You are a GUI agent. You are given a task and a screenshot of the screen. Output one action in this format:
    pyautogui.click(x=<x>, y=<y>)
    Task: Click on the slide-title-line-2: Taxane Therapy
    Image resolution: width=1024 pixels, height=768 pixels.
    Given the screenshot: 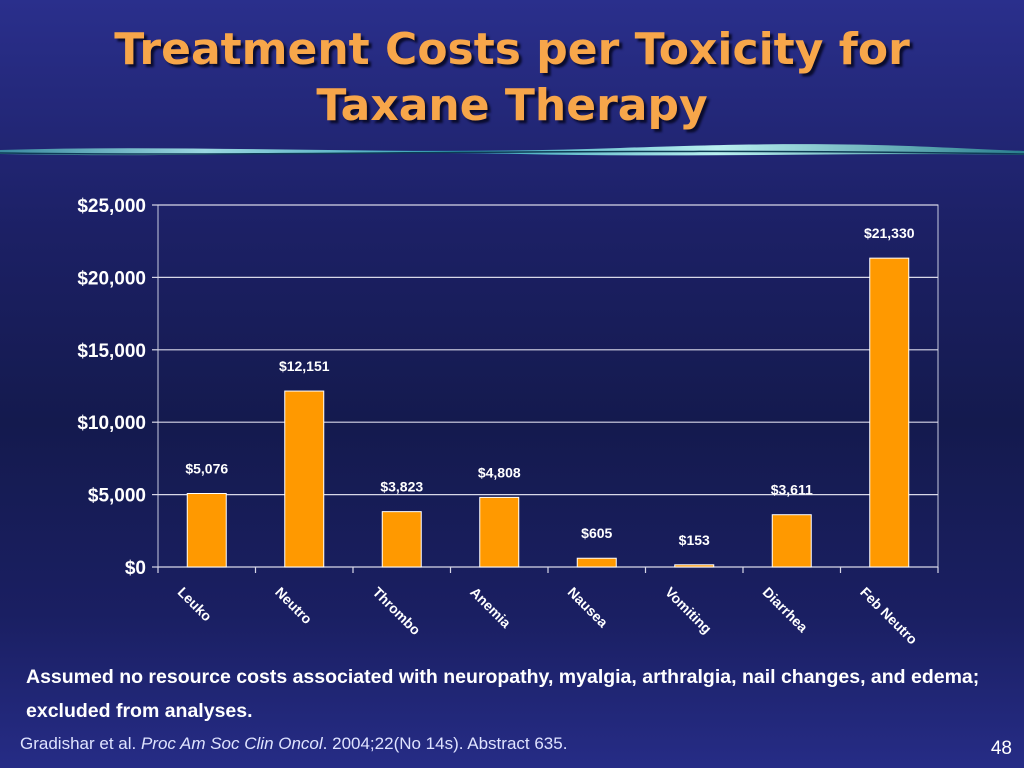 What is the action you would take?
    pyautogui.click(x=512, y=105)
    